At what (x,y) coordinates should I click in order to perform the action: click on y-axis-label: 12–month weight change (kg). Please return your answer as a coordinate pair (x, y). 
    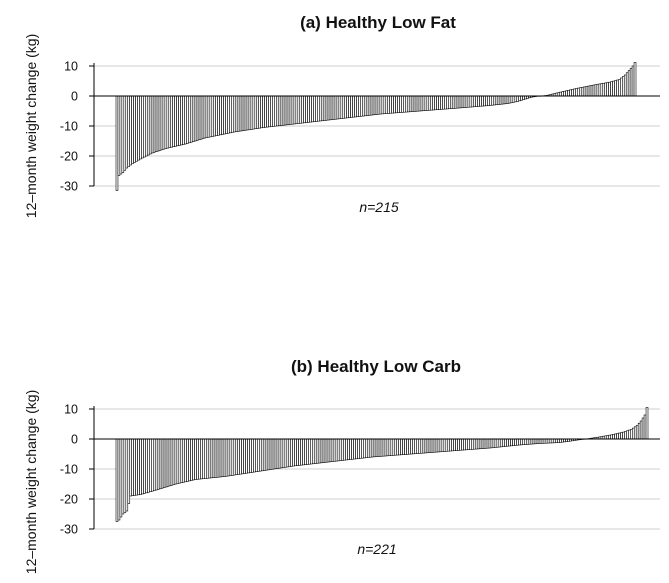
    Looking at the image, I should click on (31, 126).